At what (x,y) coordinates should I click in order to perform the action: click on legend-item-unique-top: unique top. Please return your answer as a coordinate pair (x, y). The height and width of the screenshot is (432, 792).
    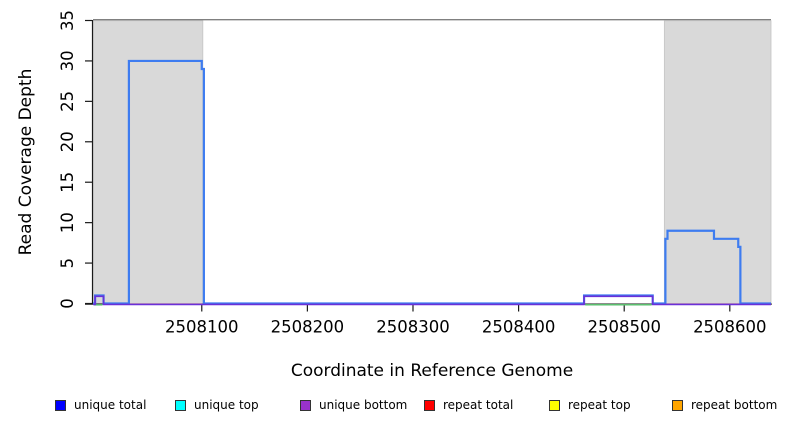
    Looking at the image, I should click on (217, 405).